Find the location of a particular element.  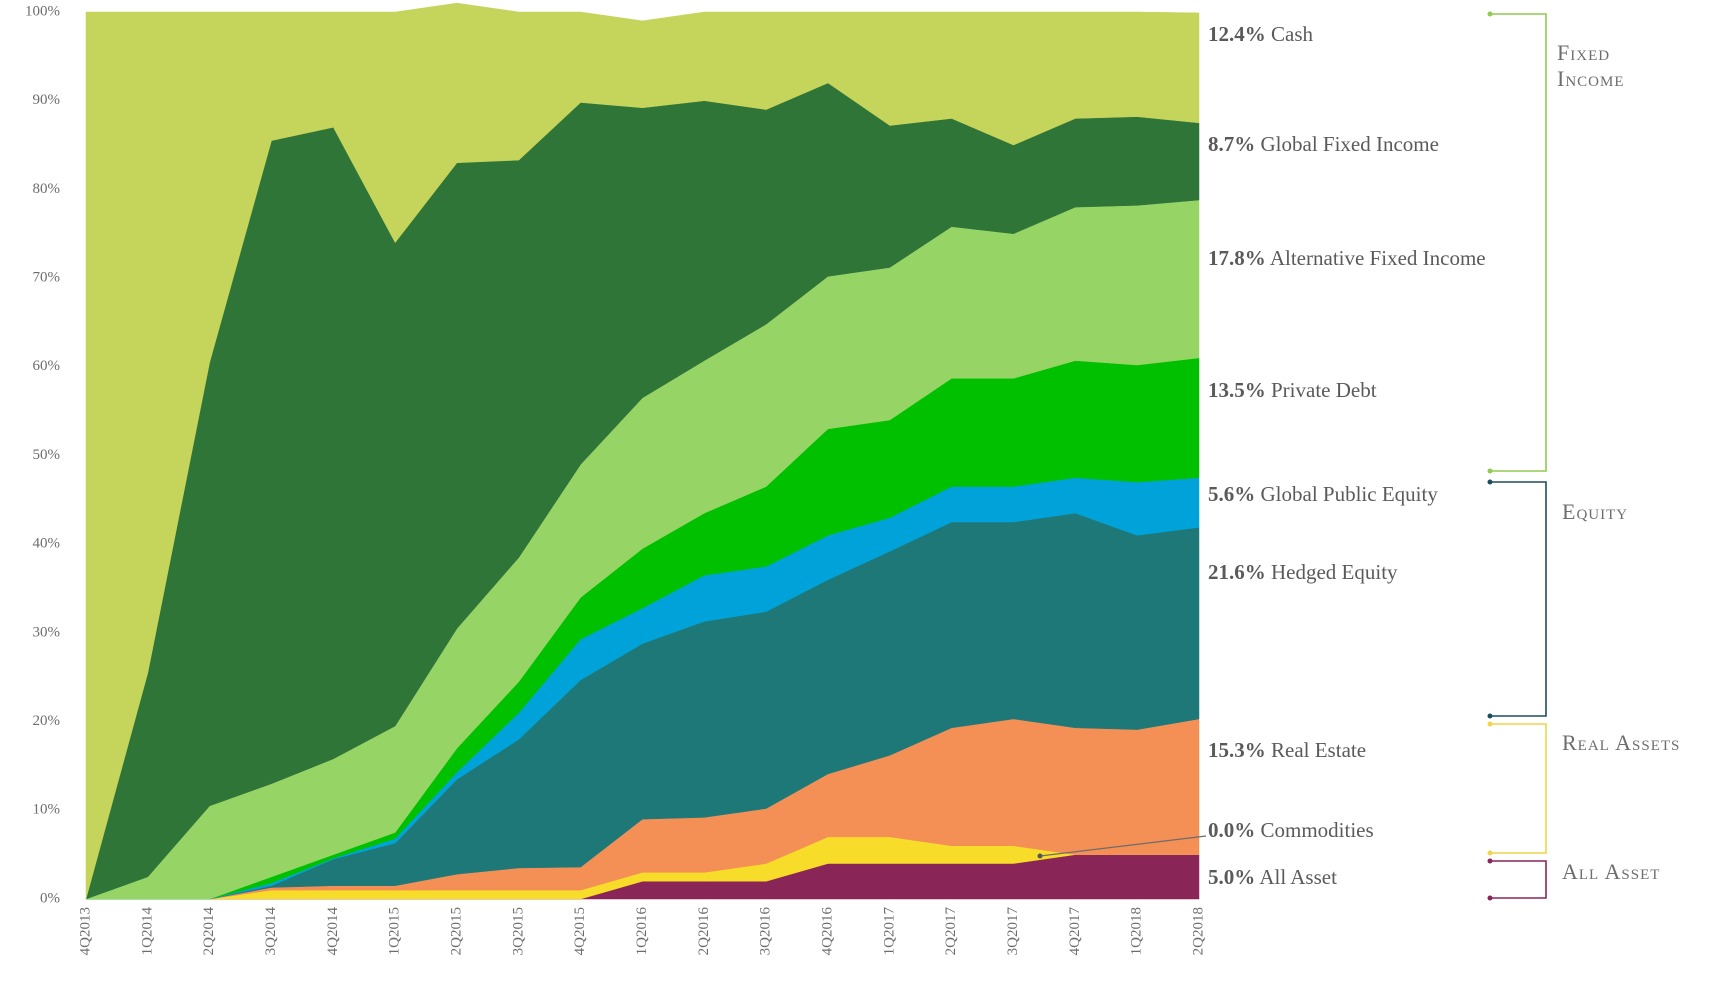

series-value: 0.0% is located at coordinates (1231, 830).